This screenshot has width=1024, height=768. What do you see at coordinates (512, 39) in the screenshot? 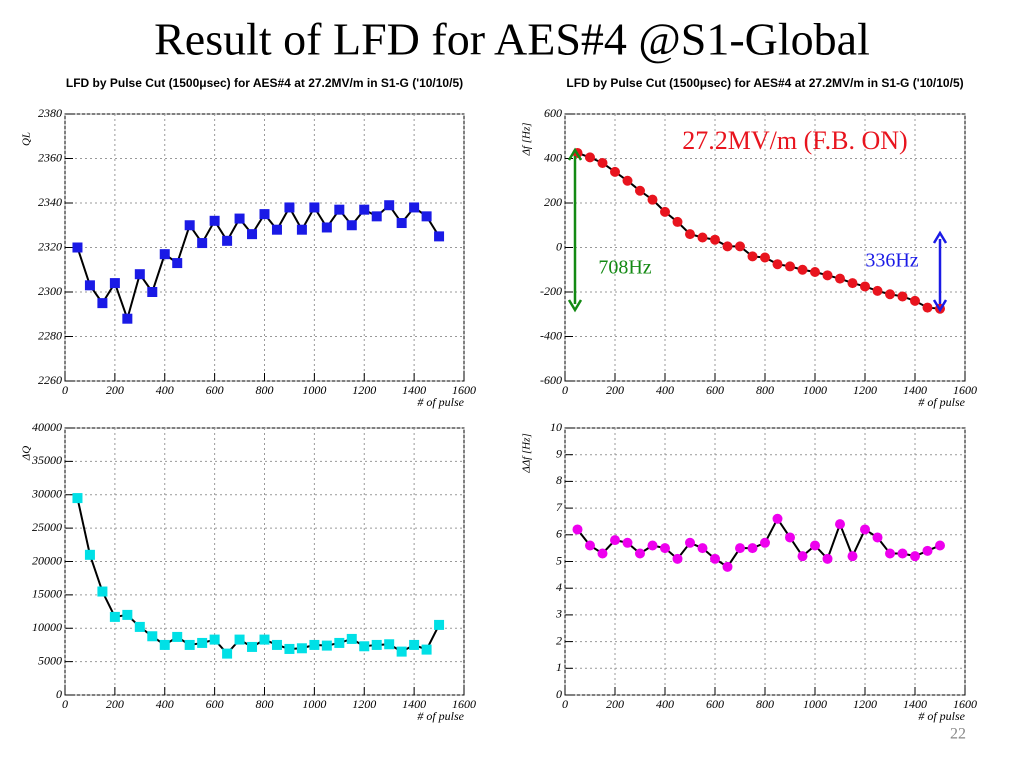
I see `slide-title: Result of LFD for AES#4 @S1-Global` at bounding box center [512, 39].